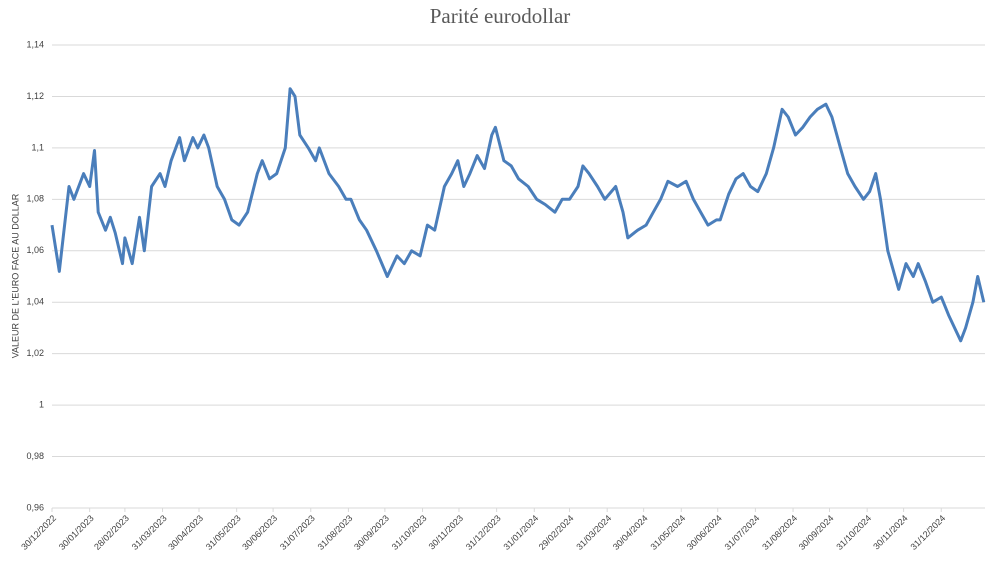 This screenshot has width=1000, height=562. Describe the element at coordinates (35, 44) in the screenshot. I see `y-tick-label: 1,14` at that location.